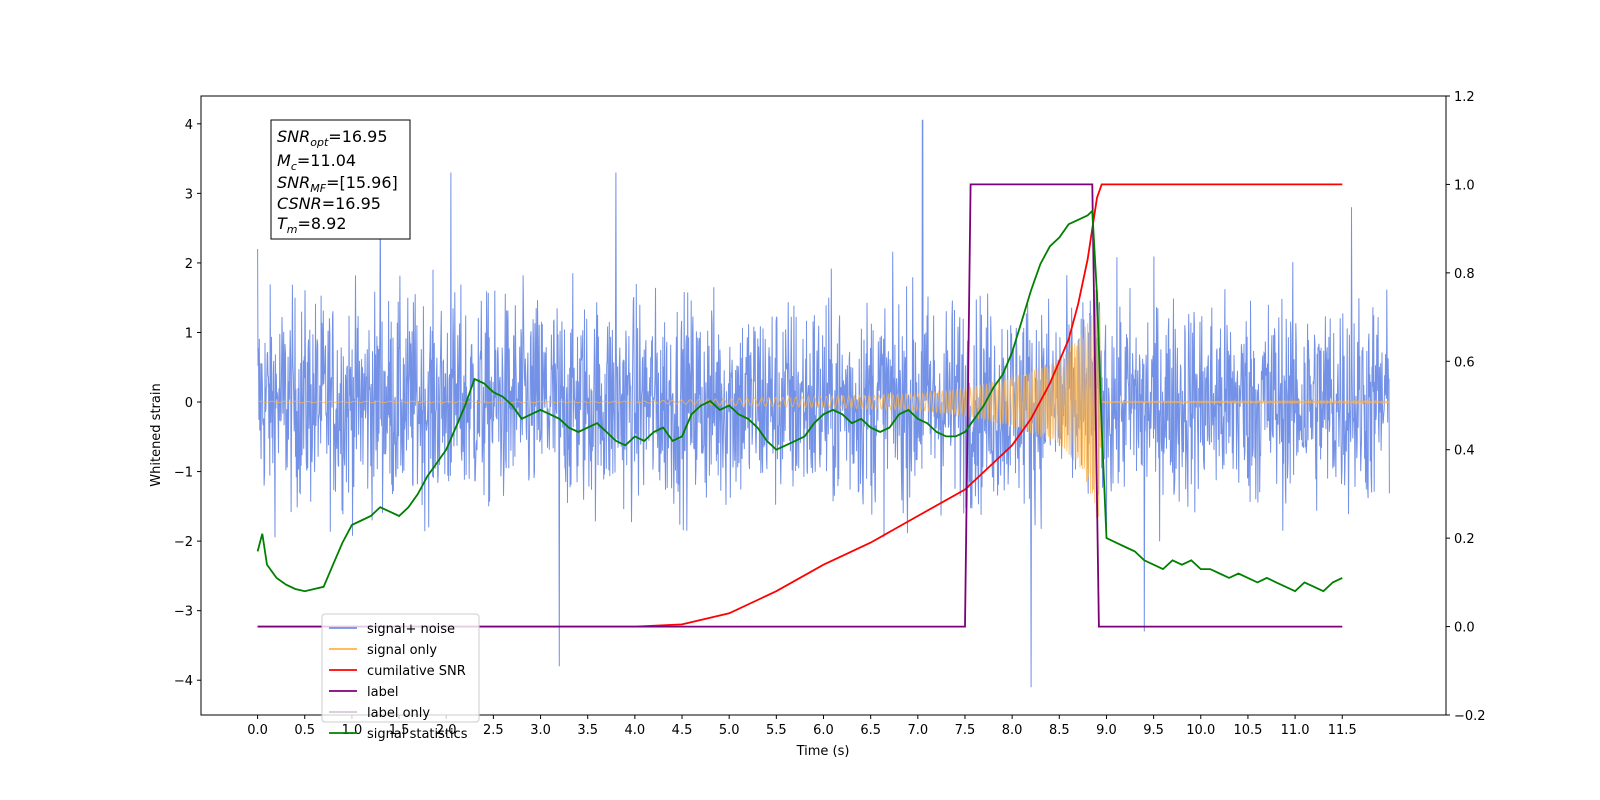  I want to click on svg-text: SNRMF=[15.96], so click(337, 184).